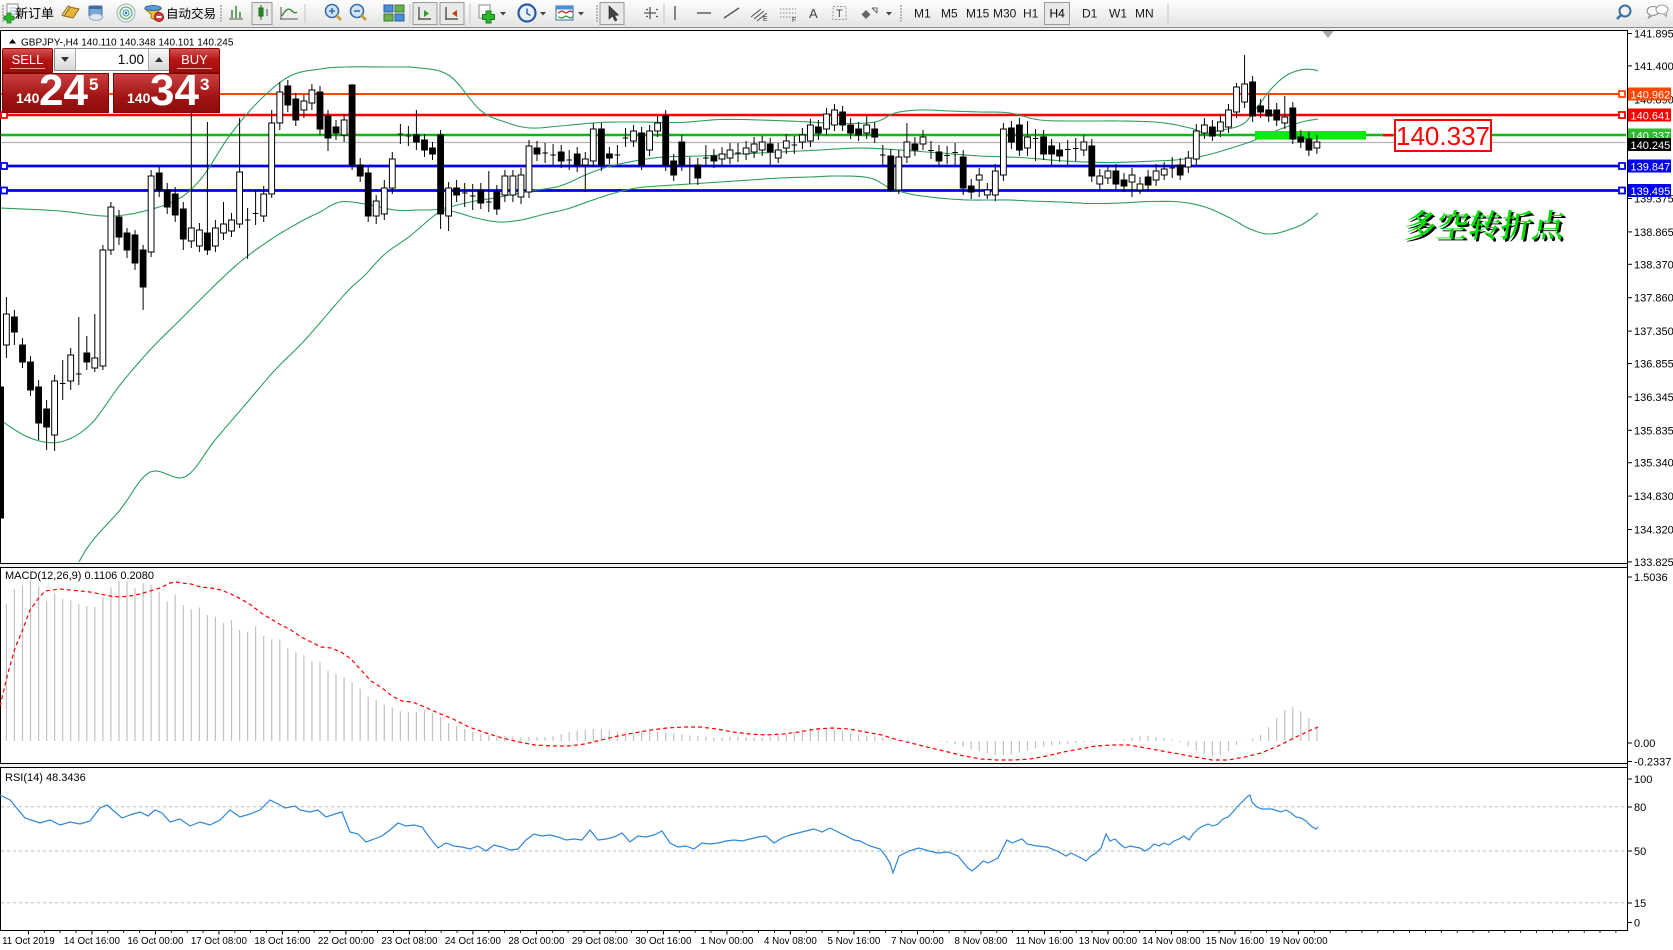 The image size is (1673, 950). Describe the element at coordinates (346, 941) in the screenshot. I see `svg-text: 22 Oct 00:00` at that location.